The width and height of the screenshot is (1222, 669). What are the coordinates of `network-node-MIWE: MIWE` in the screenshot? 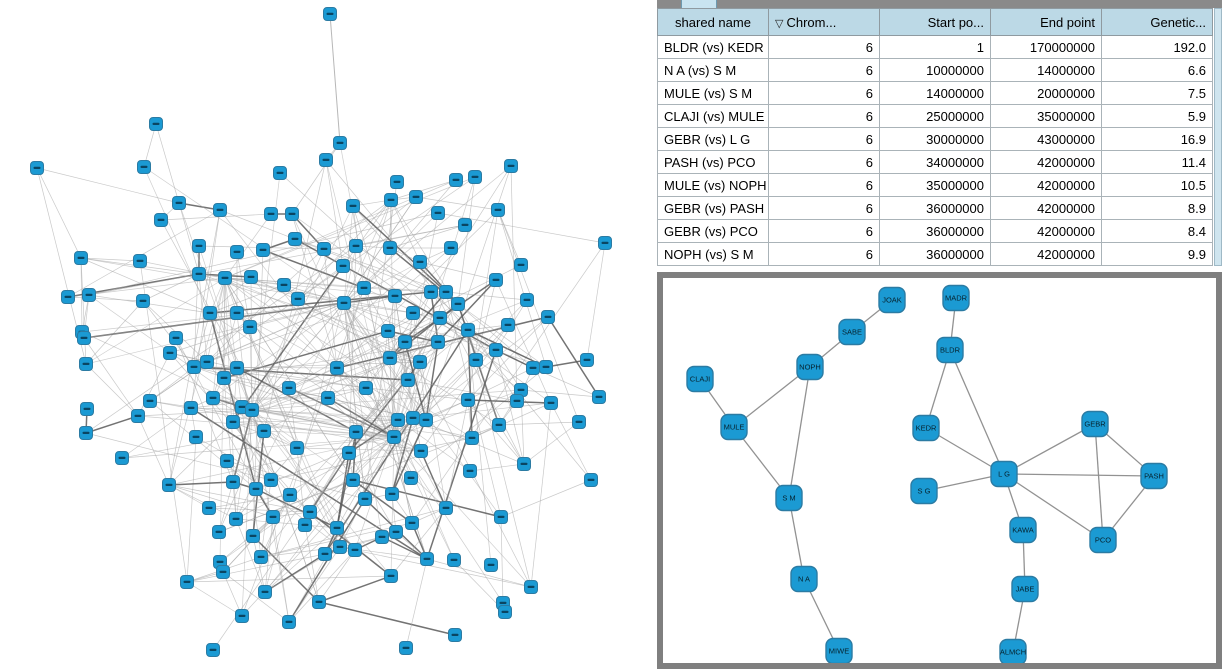 It's located at (839, 650).